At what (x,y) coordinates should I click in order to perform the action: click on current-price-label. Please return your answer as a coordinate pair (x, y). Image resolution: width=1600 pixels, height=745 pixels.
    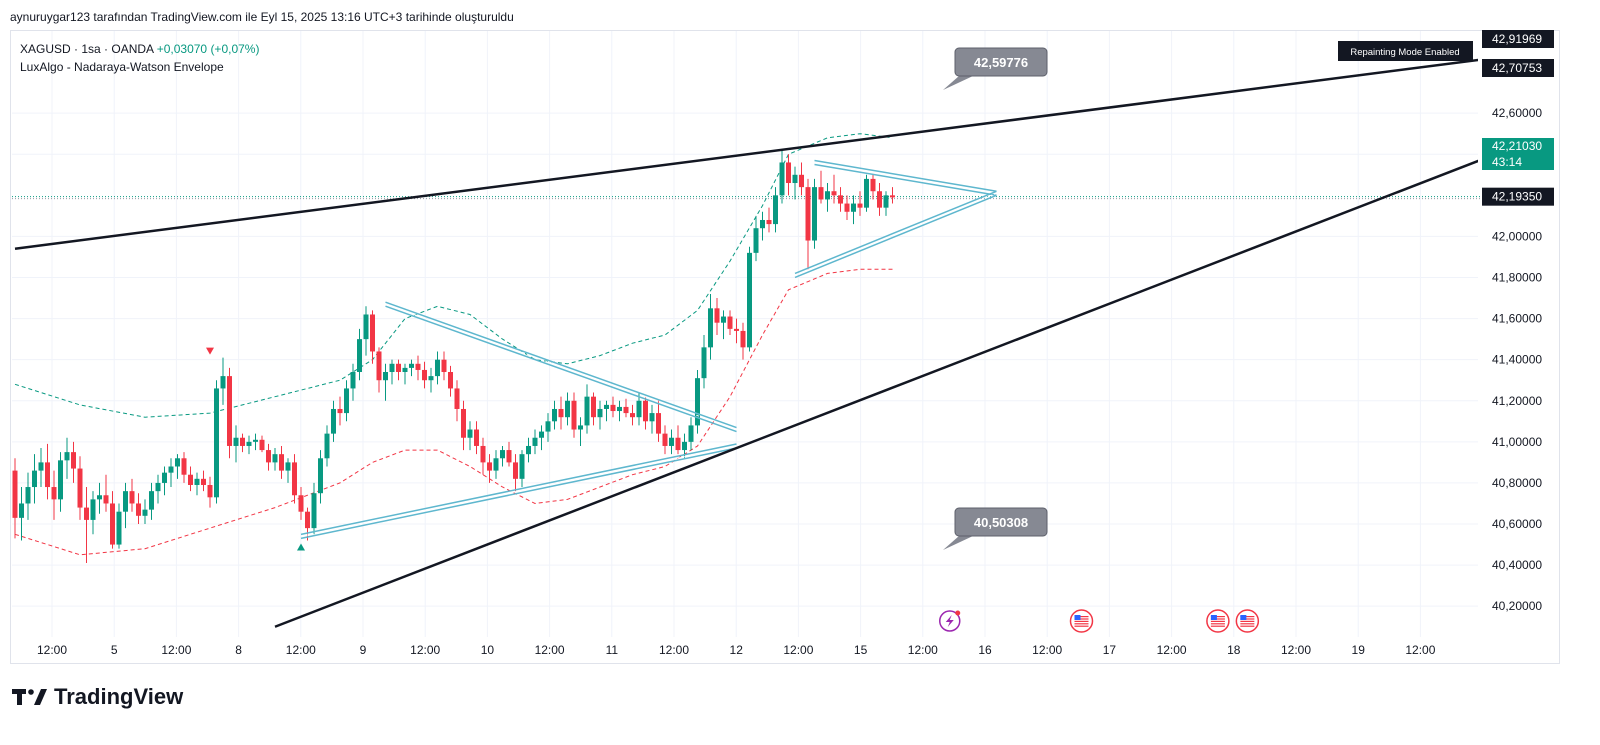
    Looking at the image, I should click on (1518, 154).